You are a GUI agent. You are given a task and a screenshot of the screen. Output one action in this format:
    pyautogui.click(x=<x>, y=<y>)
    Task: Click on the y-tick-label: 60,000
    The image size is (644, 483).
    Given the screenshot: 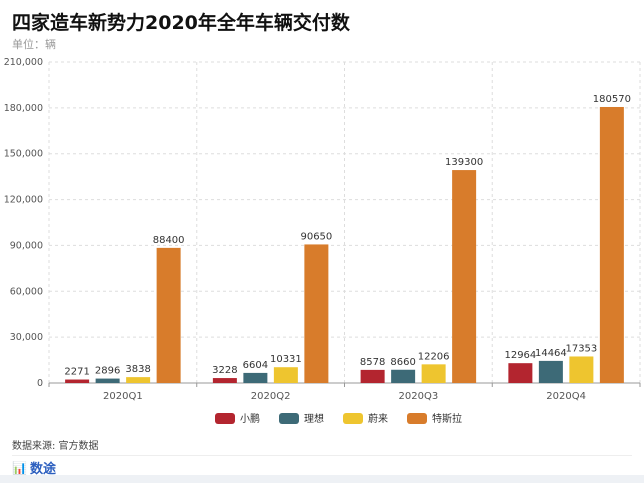 What is the action you would take?
    pyautogui.click(x=26, y=291)
    